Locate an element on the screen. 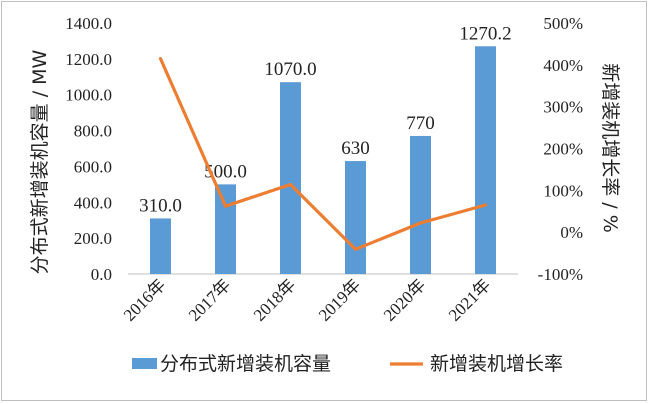 The width and height of the screenshot is (650, 404). left-tick-label: 600.0 is located at coordinates (93, 166).